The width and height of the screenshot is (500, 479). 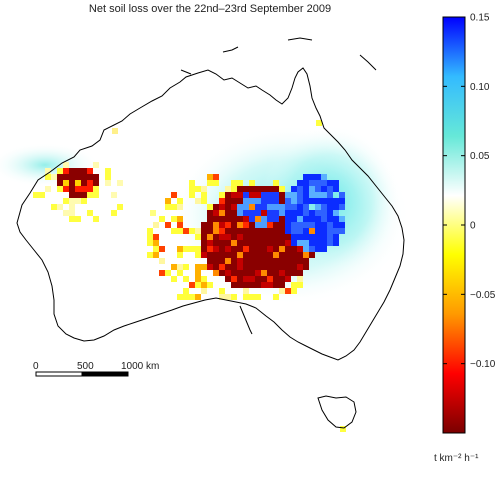 What do you see at coordinates (473, 226) in the screenshot?
I see `colorbar-tick-label: 0` at bounding box center [473, 226].